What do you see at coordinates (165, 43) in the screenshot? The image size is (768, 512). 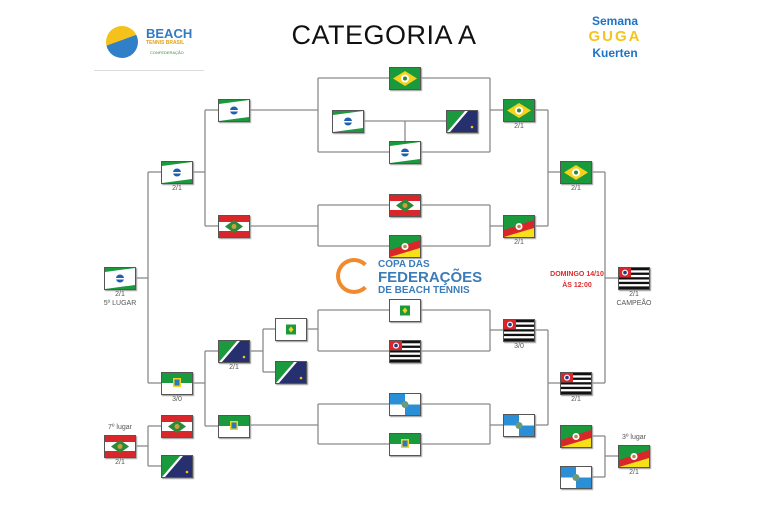 I see `logo-text-tennis: TENNIS BRASIL` at bounding box center [165, 43].